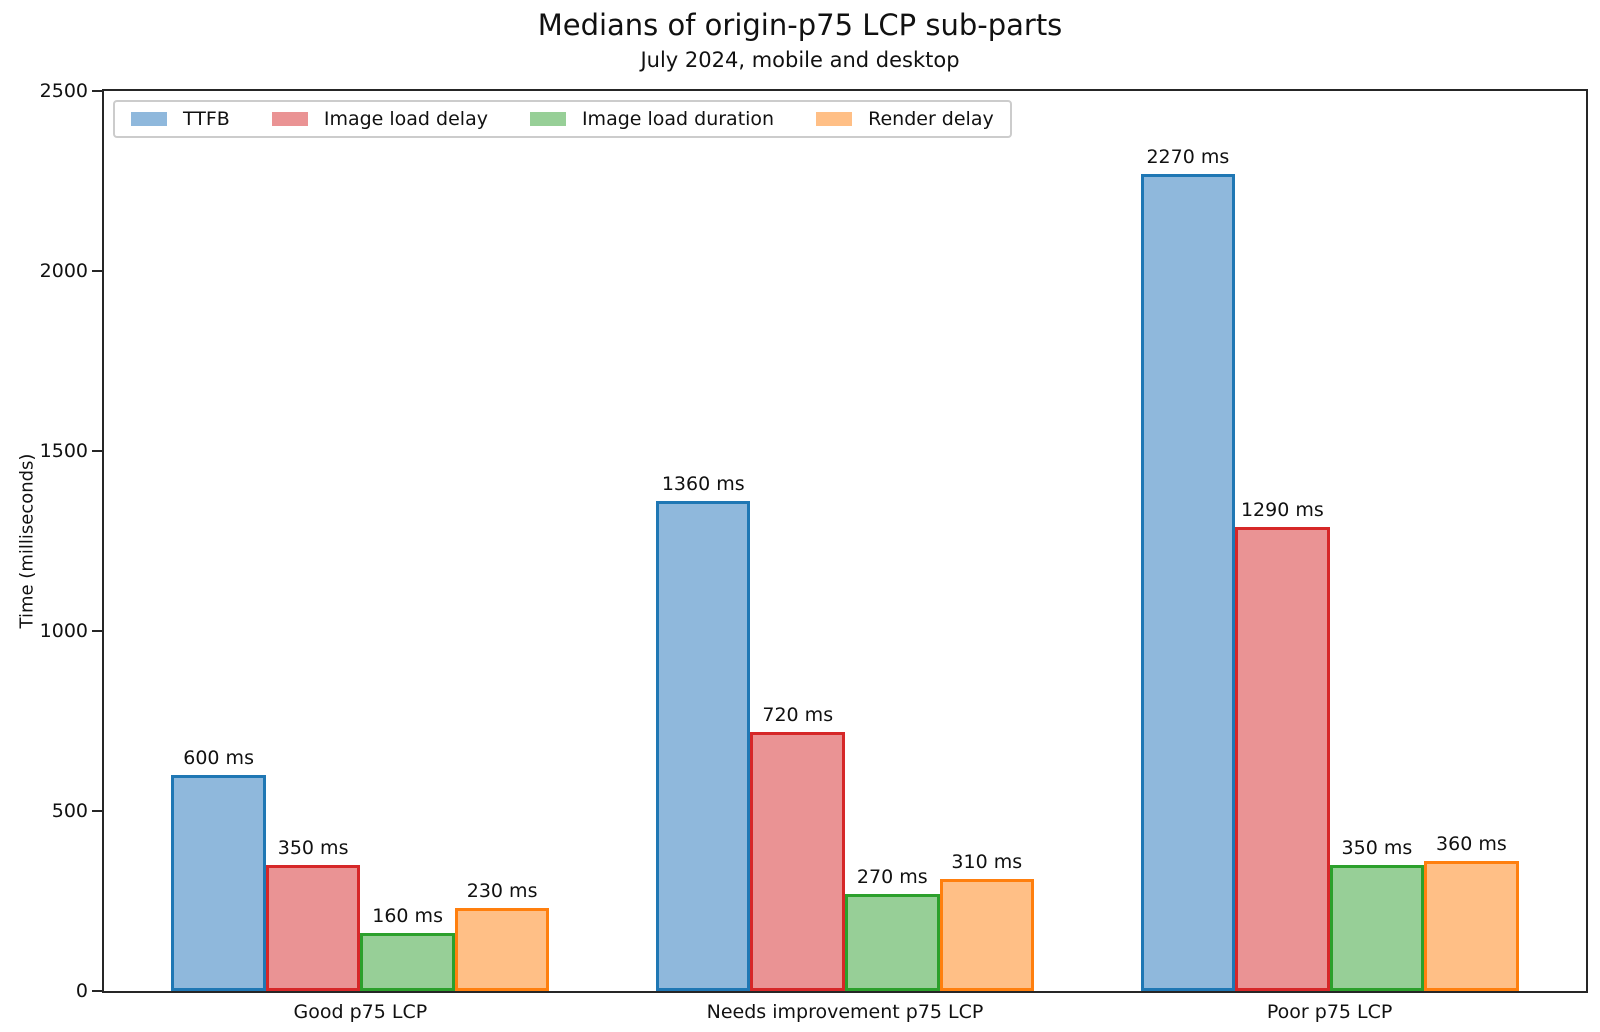 The width and height of the screenshot is (1600, 1032). What do you see at coordinates (27, 541) in the screenshot?
I see `y-axis-label: Time (milliseconds)` at bounding box center [27, 541].